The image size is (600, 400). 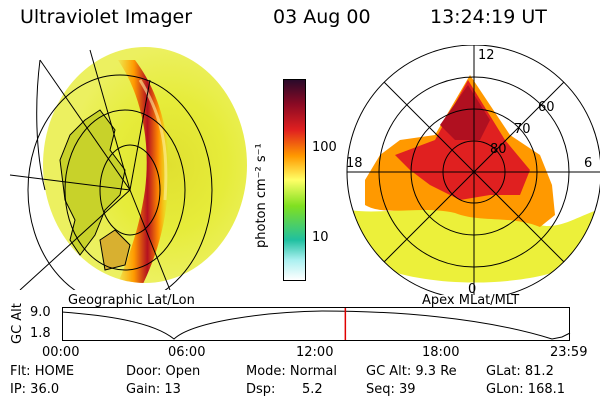 I want to click on glat-status: GLat: 81.2, so click(x=520, y=371).